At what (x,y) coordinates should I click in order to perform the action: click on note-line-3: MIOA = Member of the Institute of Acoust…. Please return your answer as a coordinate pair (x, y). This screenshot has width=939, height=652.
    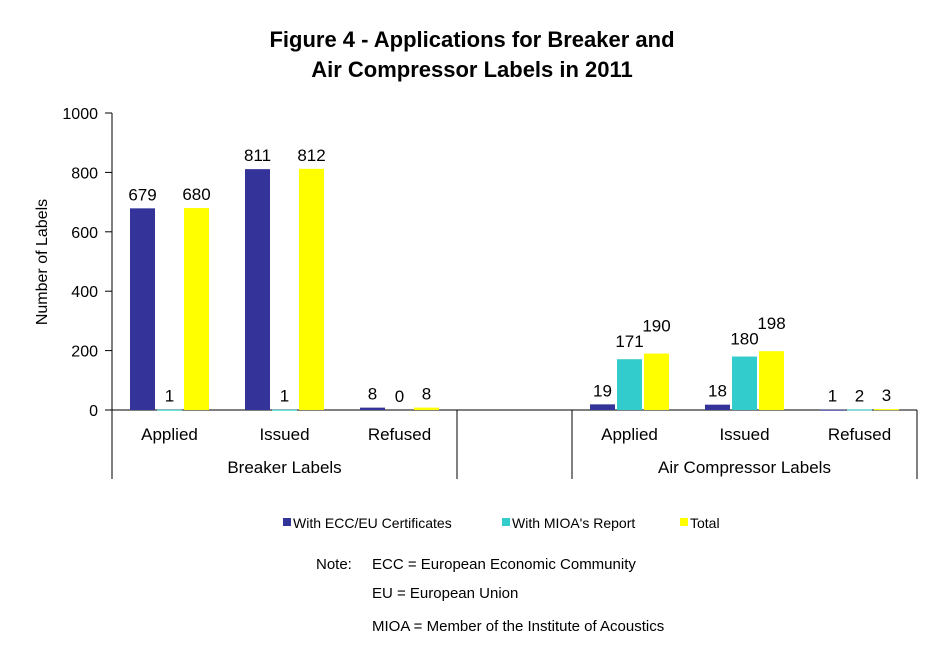
    Looking at the image, I should click on (518, 626).